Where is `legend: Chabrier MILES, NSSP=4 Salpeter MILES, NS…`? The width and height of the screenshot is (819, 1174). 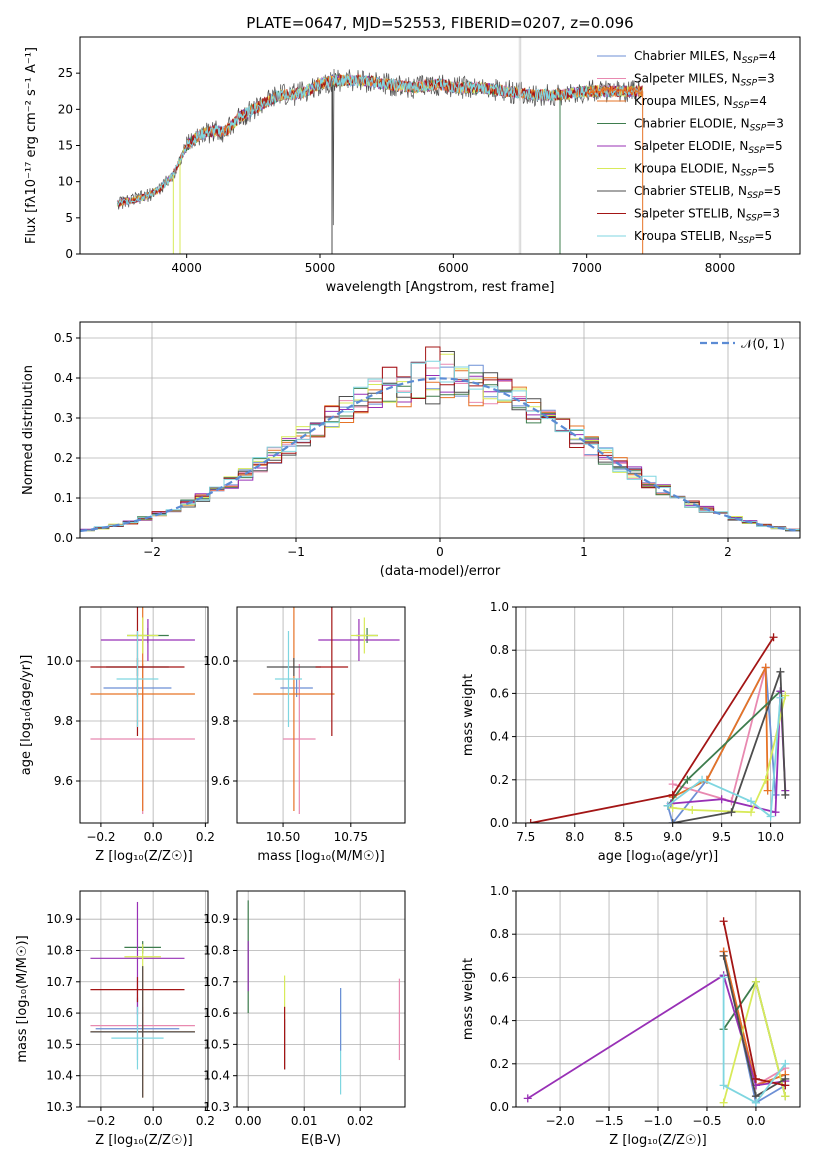
legend: Chabrier MILES, NSSP=4 Salpeter MILES, NS… is located at coordinates (690, 147).